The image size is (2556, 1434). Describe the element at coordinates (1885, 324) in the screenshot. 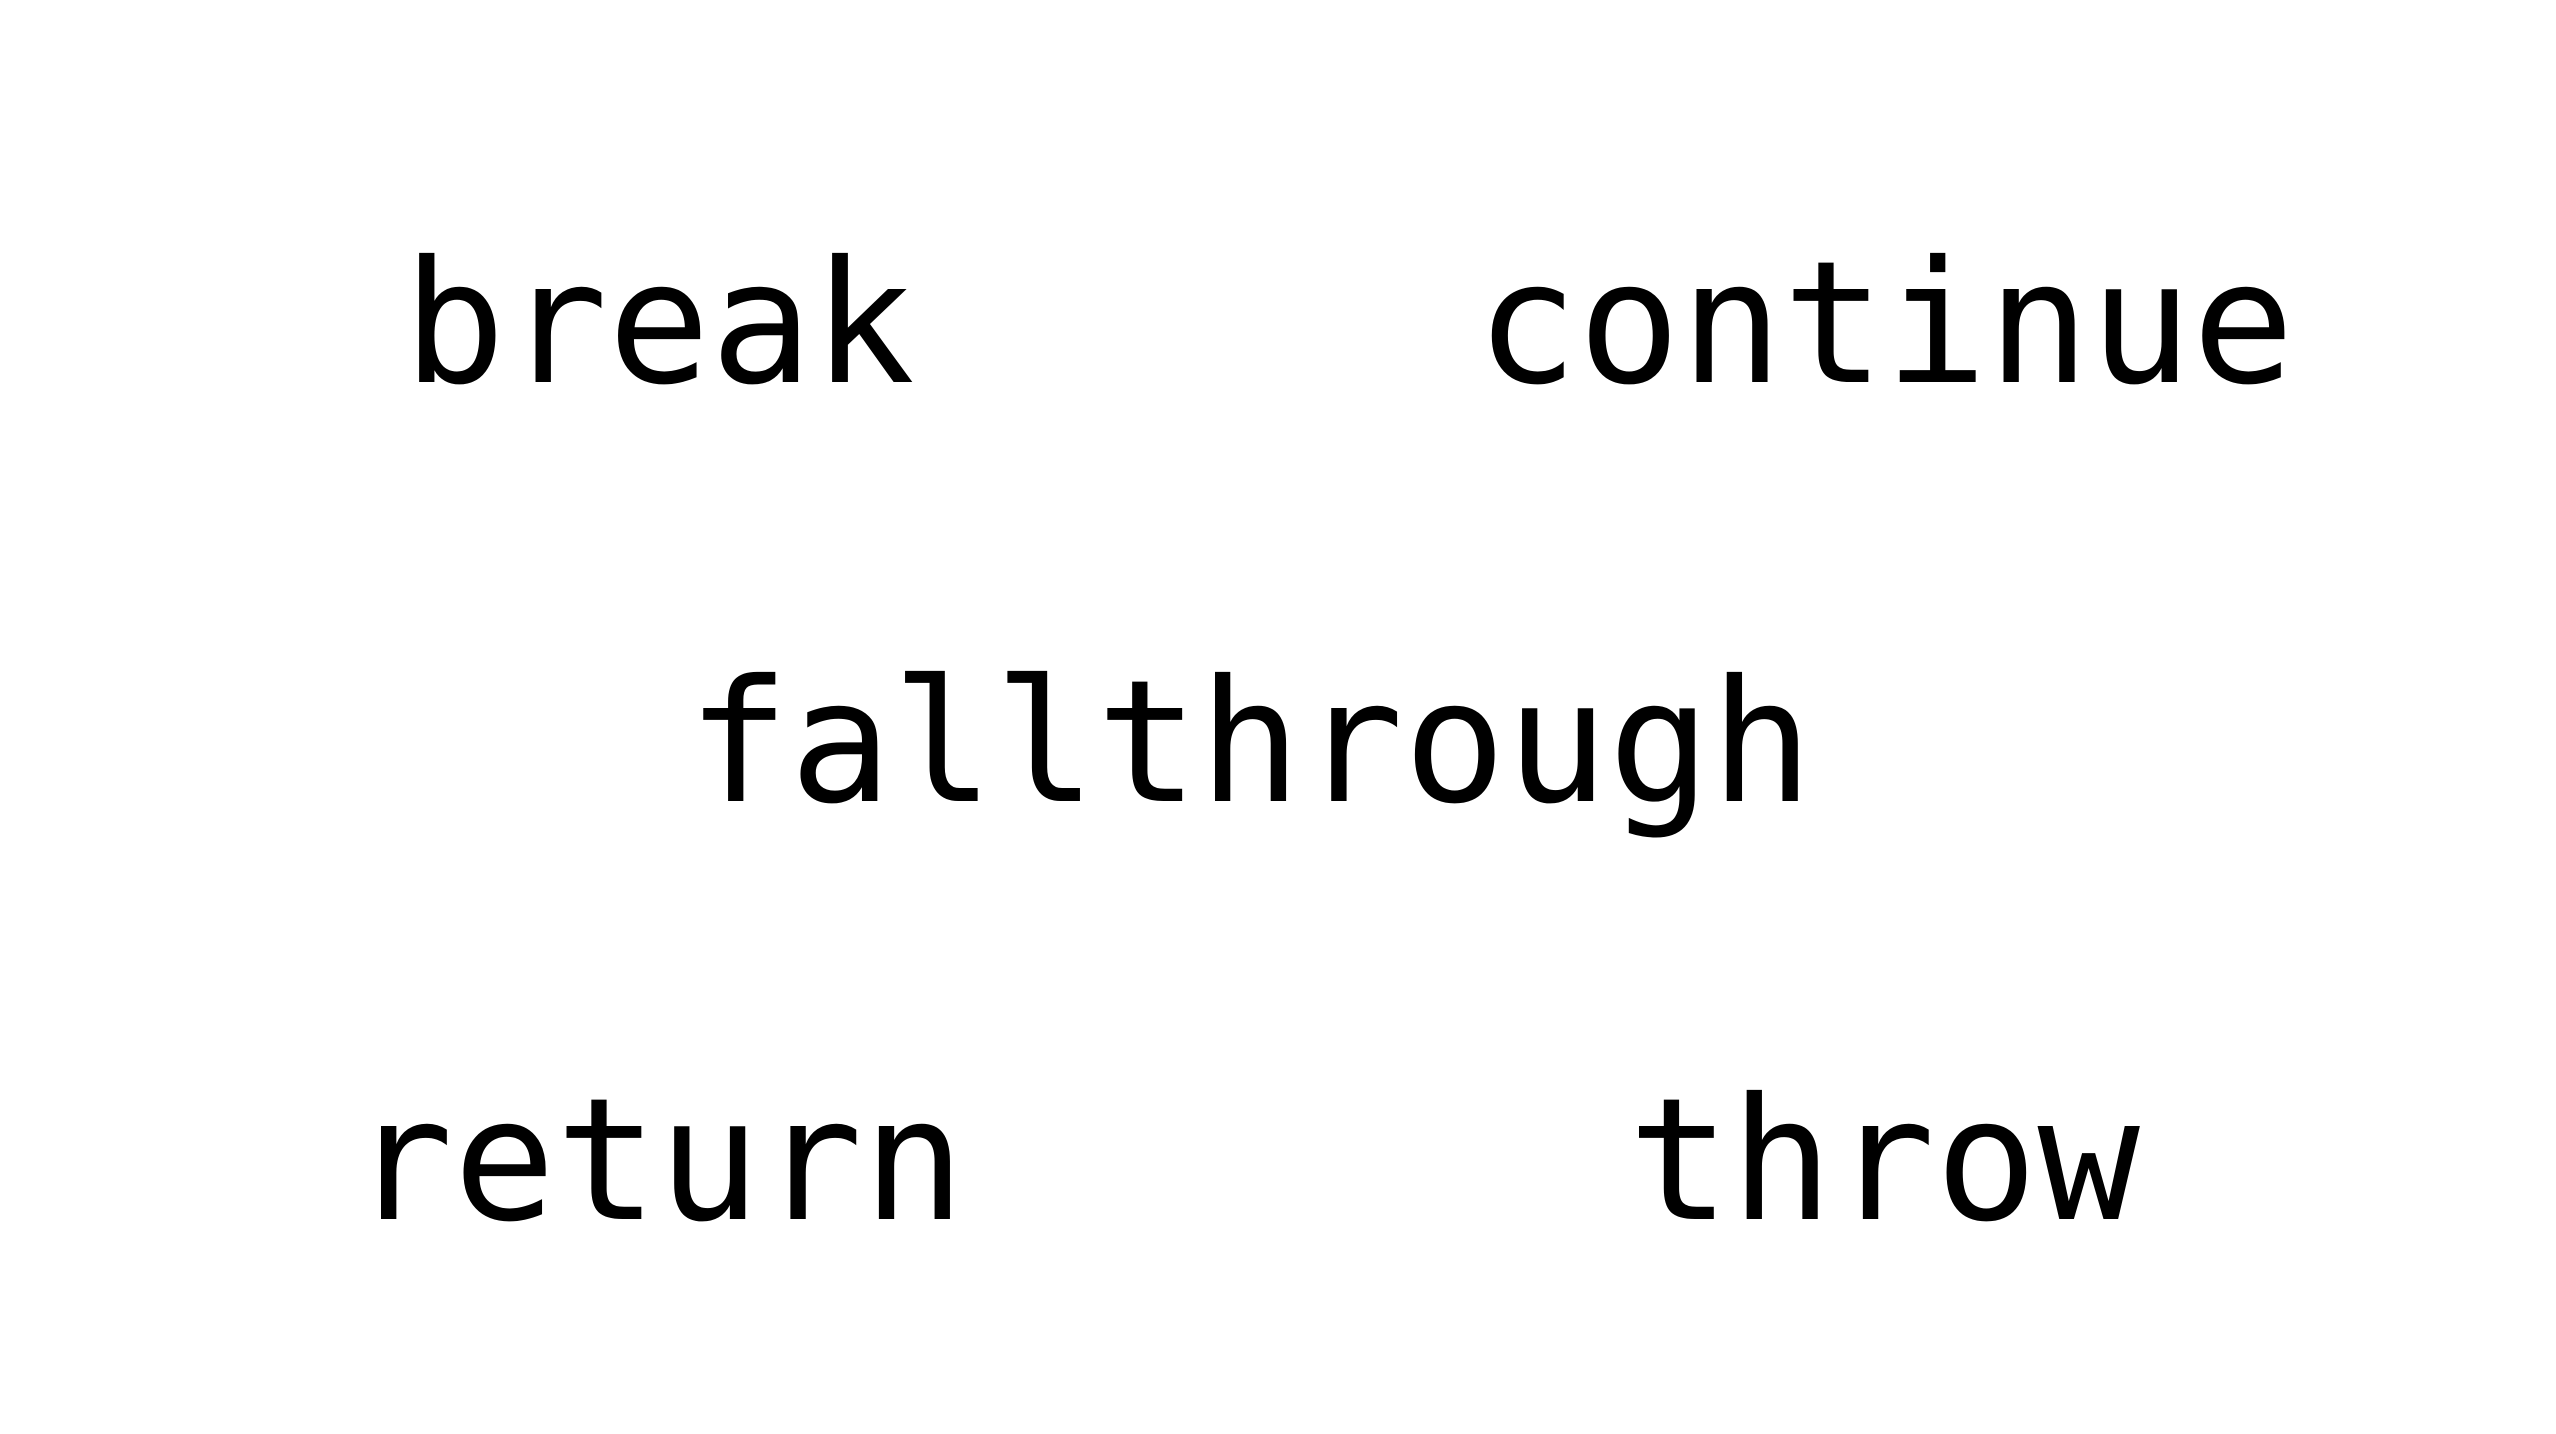

I see `keyword-continue: continue` at that location.